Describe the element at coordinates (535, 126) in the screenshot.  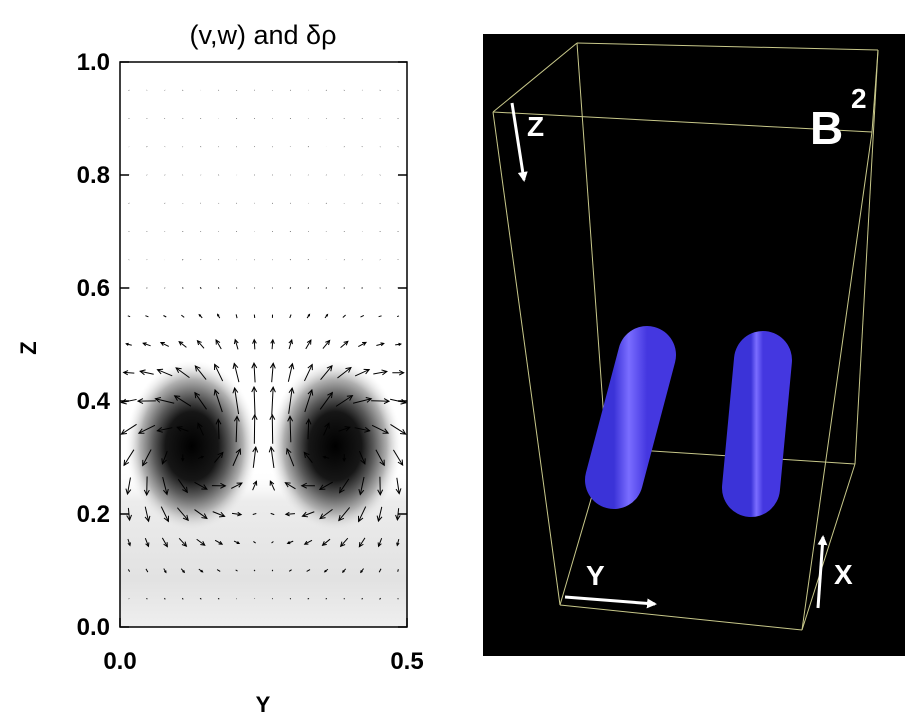
I see `z-axis-label: Z` at that location.